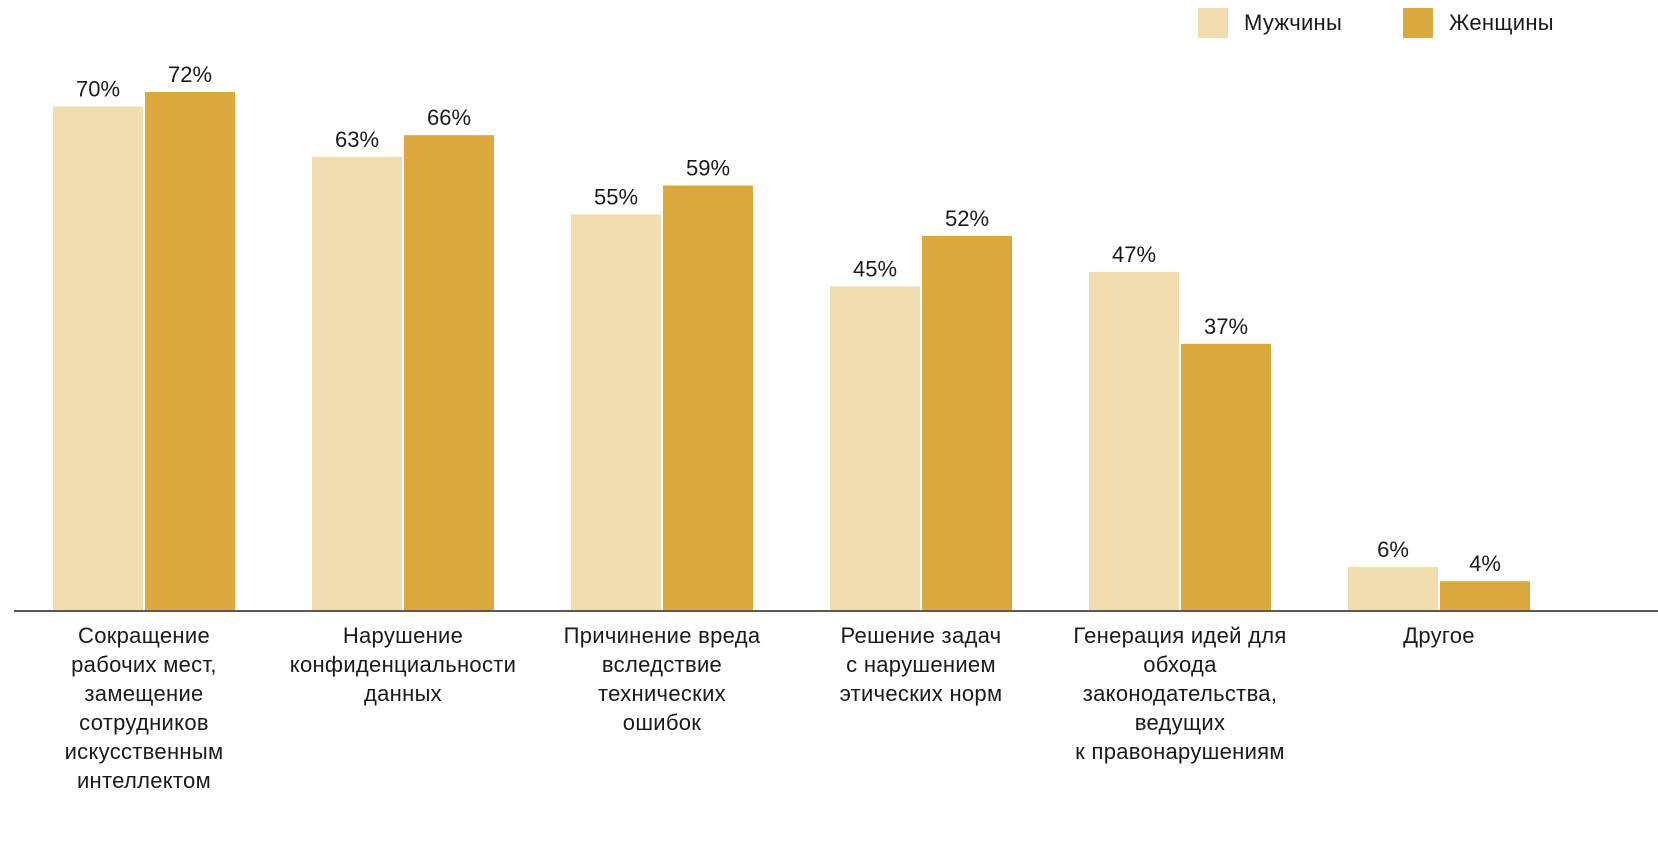 This screenshot has height=842, width=1658. Describe the element at coordinates (1134, 254) in the screenshot. I see `data-label: 47%` at that location.